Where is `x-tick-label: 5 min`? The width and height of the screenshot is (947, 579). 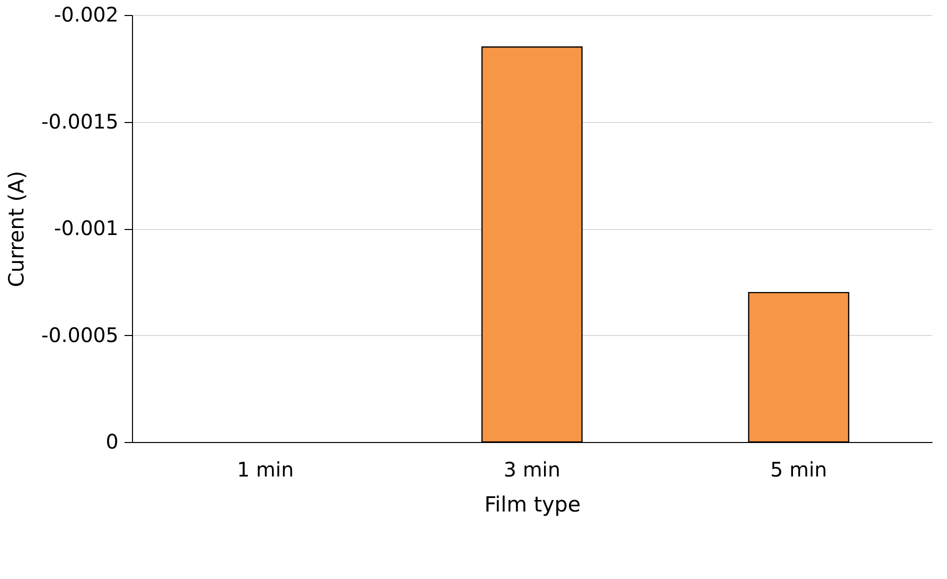 x-tick-label: 5 min is located at coordinates (799, 470).